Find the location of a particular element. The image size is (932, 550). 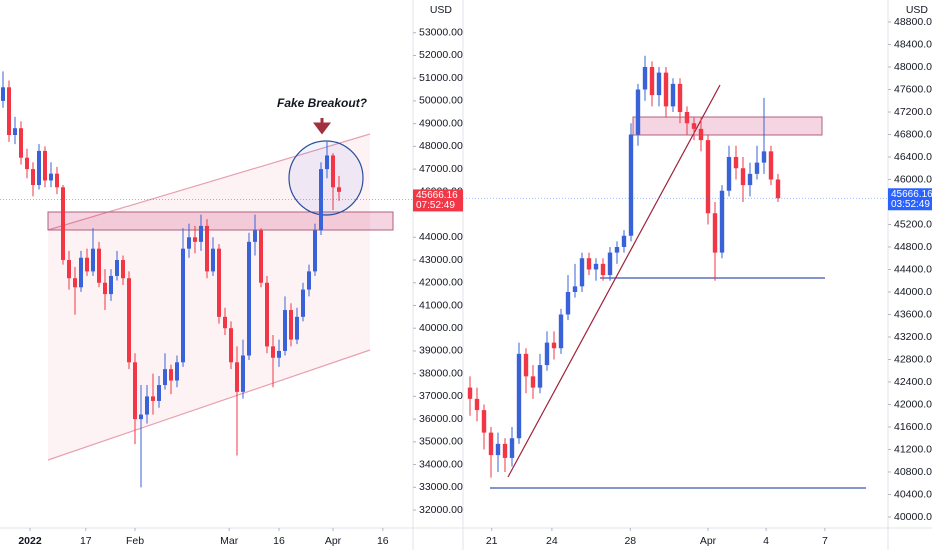

countdown: 07:52:49 is located at coordinates (435, 205).